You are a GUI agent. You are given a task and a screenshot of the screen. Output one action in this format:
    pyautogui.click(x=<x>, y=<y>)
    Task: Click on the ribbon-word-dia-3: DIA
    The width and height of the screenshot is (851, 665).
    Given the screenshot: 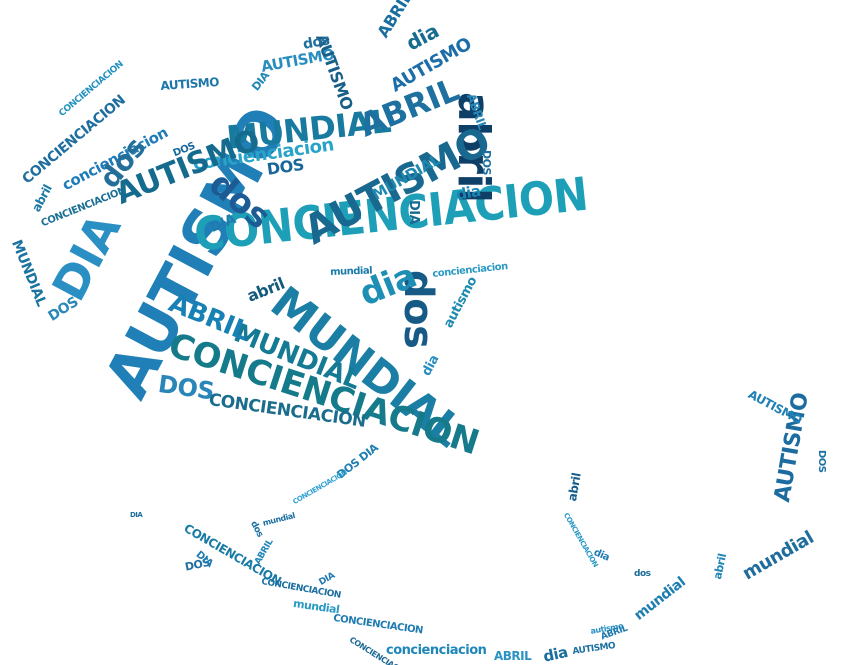 What is the action you would take?
    pyautogui.click(x=327, y=579)
    